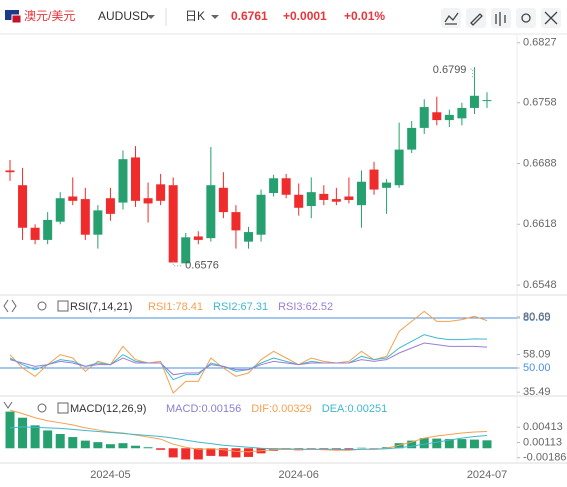  Describe the element at coordinates (354, 409) in the screenshot. I see `legend-entry: DEA:0.00251` at that location.